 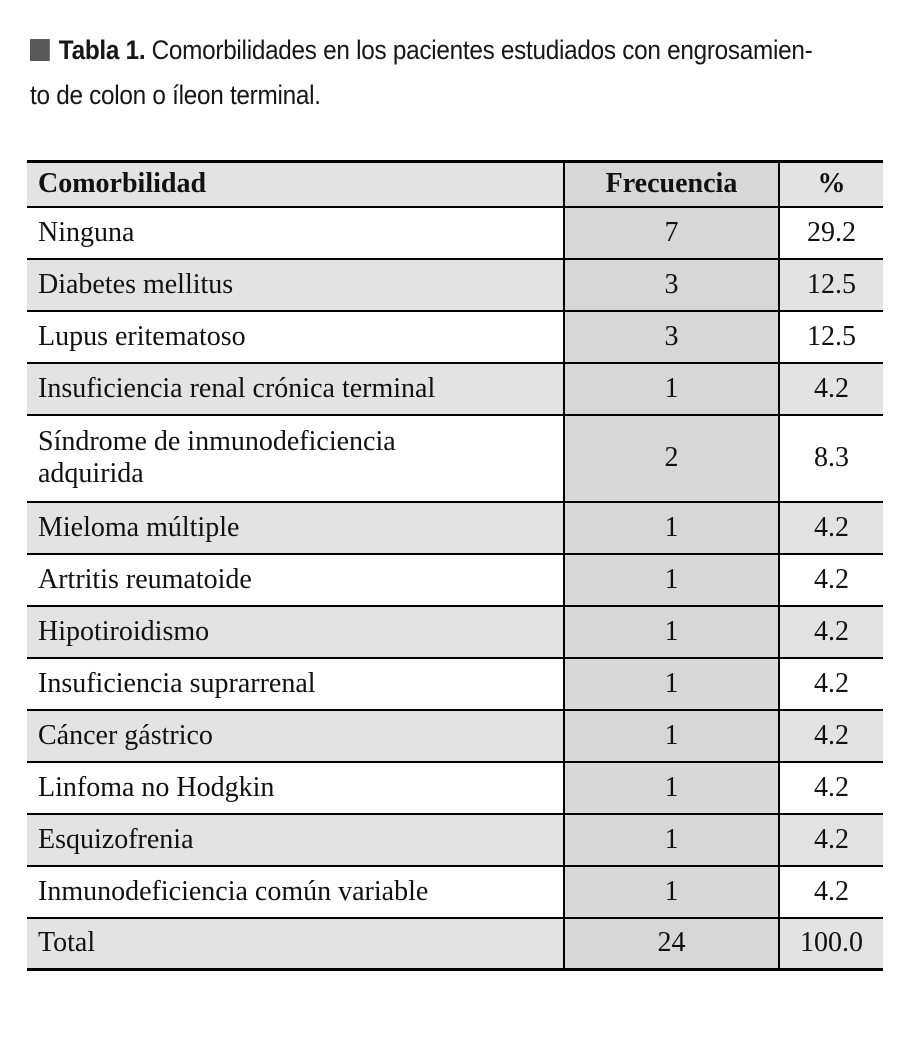 I want to click on column-header-comorbilidad: Comorbilidad, so click(x=122, y=184).